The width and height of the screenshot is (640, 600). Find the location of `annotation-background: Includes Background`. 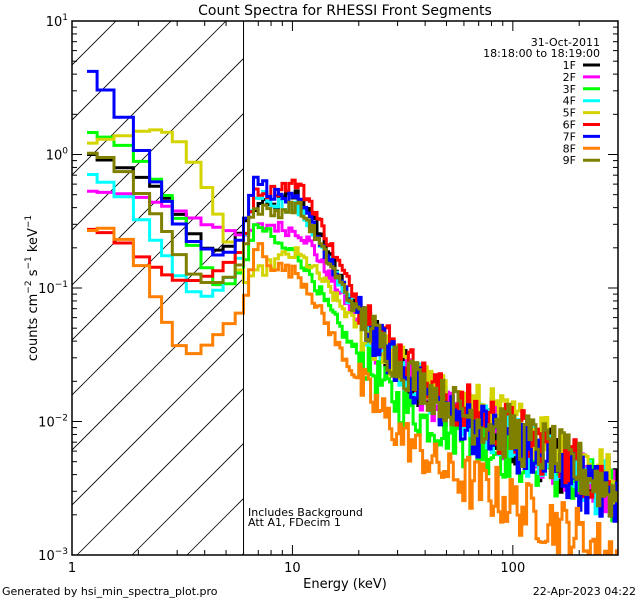

annotation-background: Includes Background is located at coordinates (305, 512).